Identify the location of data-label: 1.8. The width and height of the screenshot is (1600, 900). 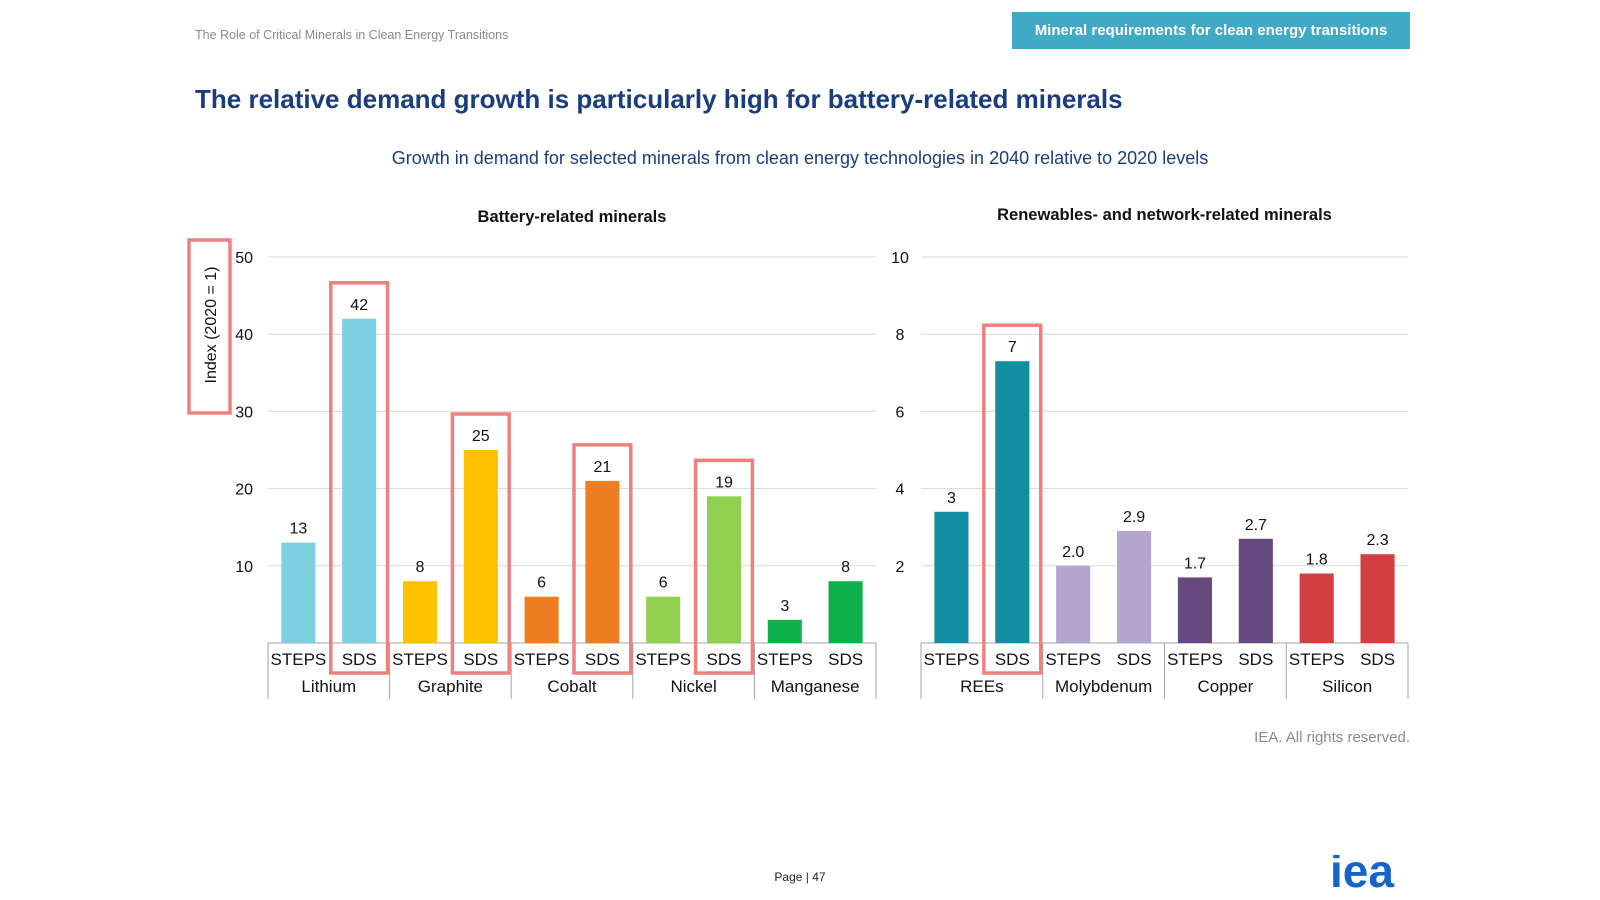
(1317, 560).